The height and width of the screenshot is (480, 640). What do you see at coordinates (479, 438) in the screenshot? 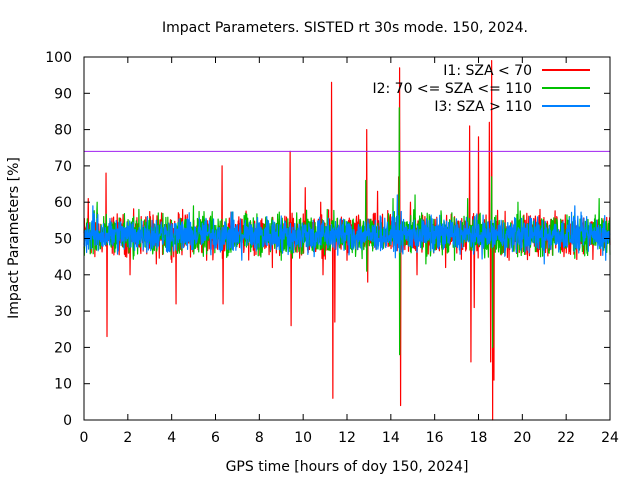
I see `x-tick-label: 18` at bounding box center [479, 438].